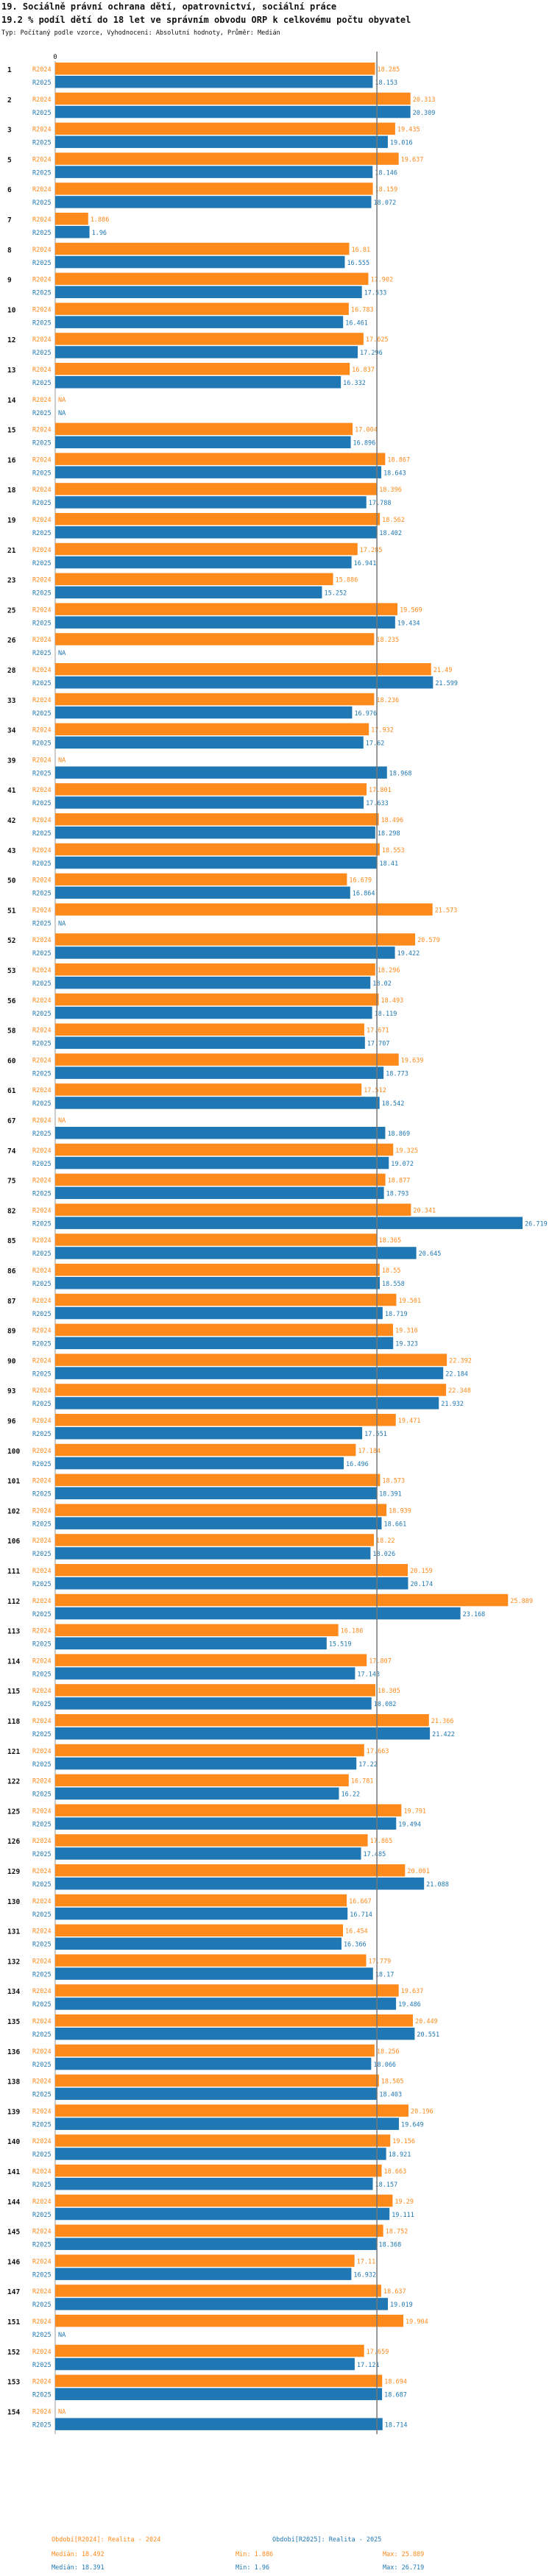 Image resolution: width=552 pixels, height=2576 pixels. What do you see at coordinates (442, 1721) in the screenshot?
I see `value-label-r2024: 21.366` at bounding box center [442, 1721].